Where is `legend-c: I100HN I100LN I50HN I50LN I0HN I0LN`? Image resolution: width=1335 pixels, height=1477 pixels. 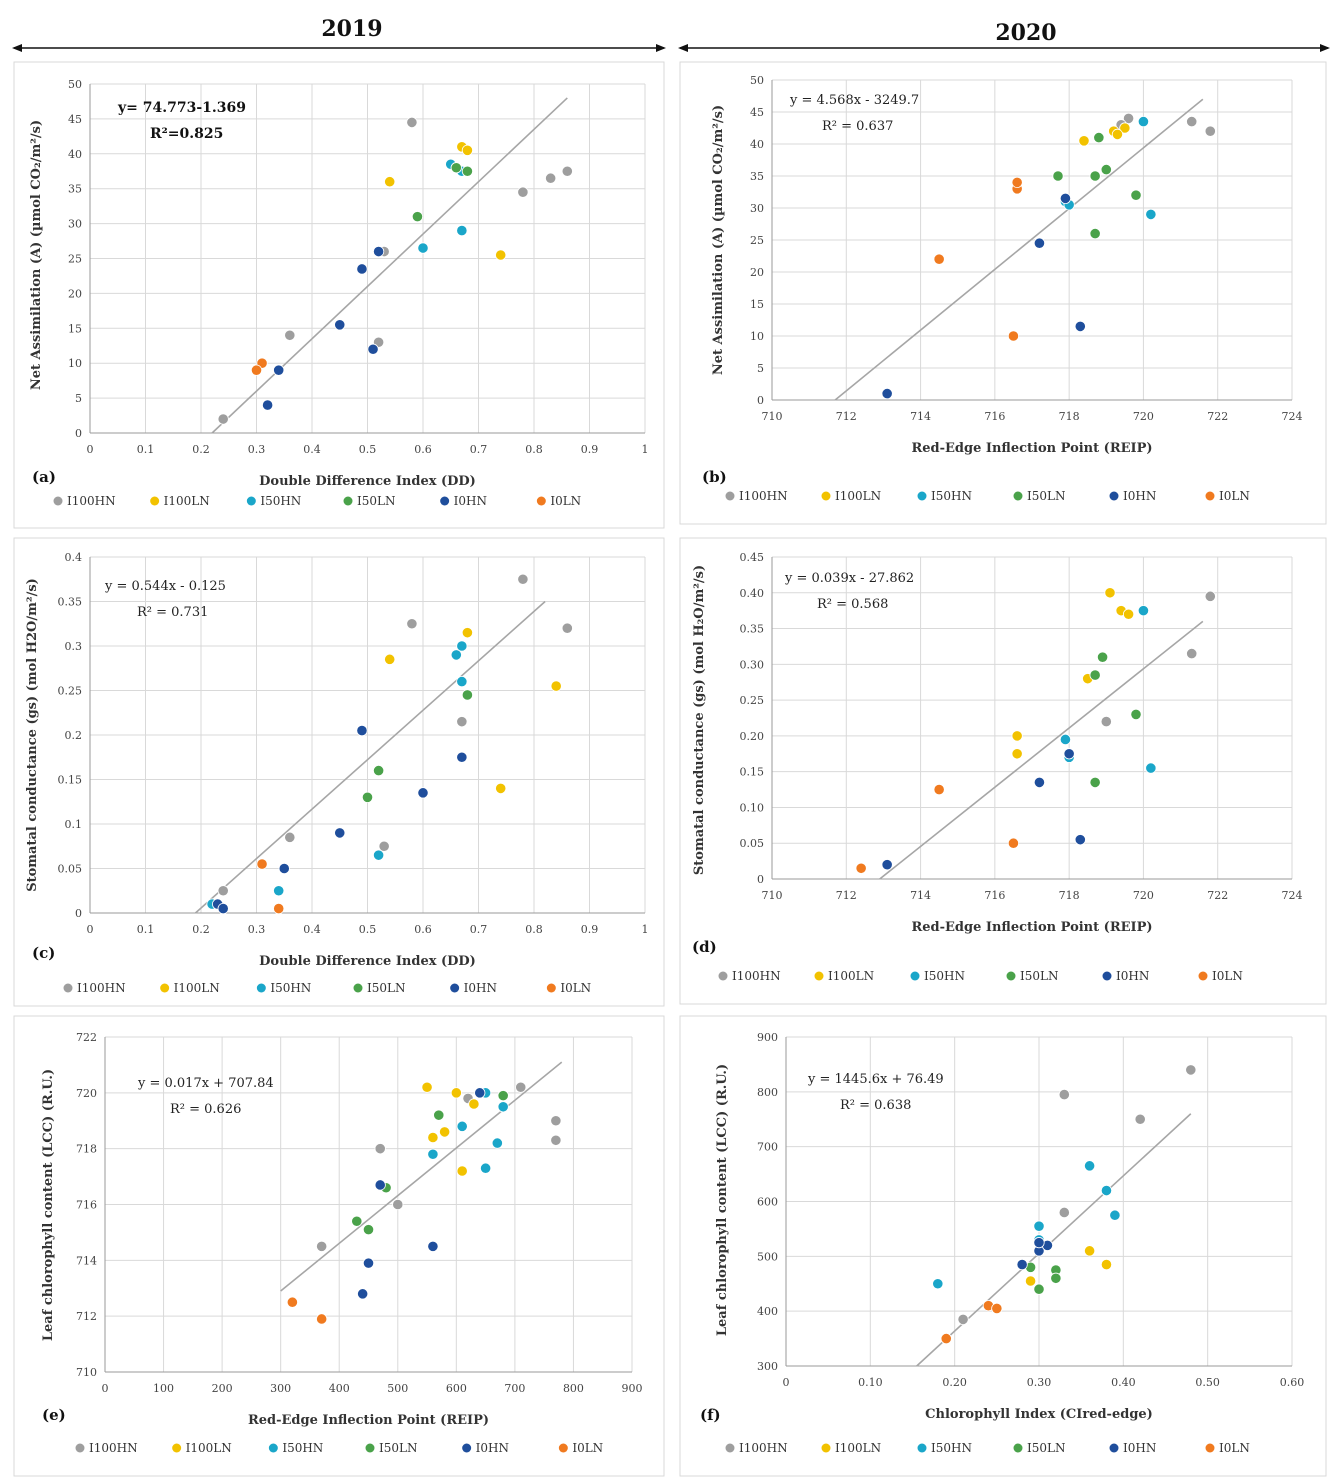
legend-c: I100HN I100LN I50HN I50LN I0HN I0LN is located at coordinates (327, 988).